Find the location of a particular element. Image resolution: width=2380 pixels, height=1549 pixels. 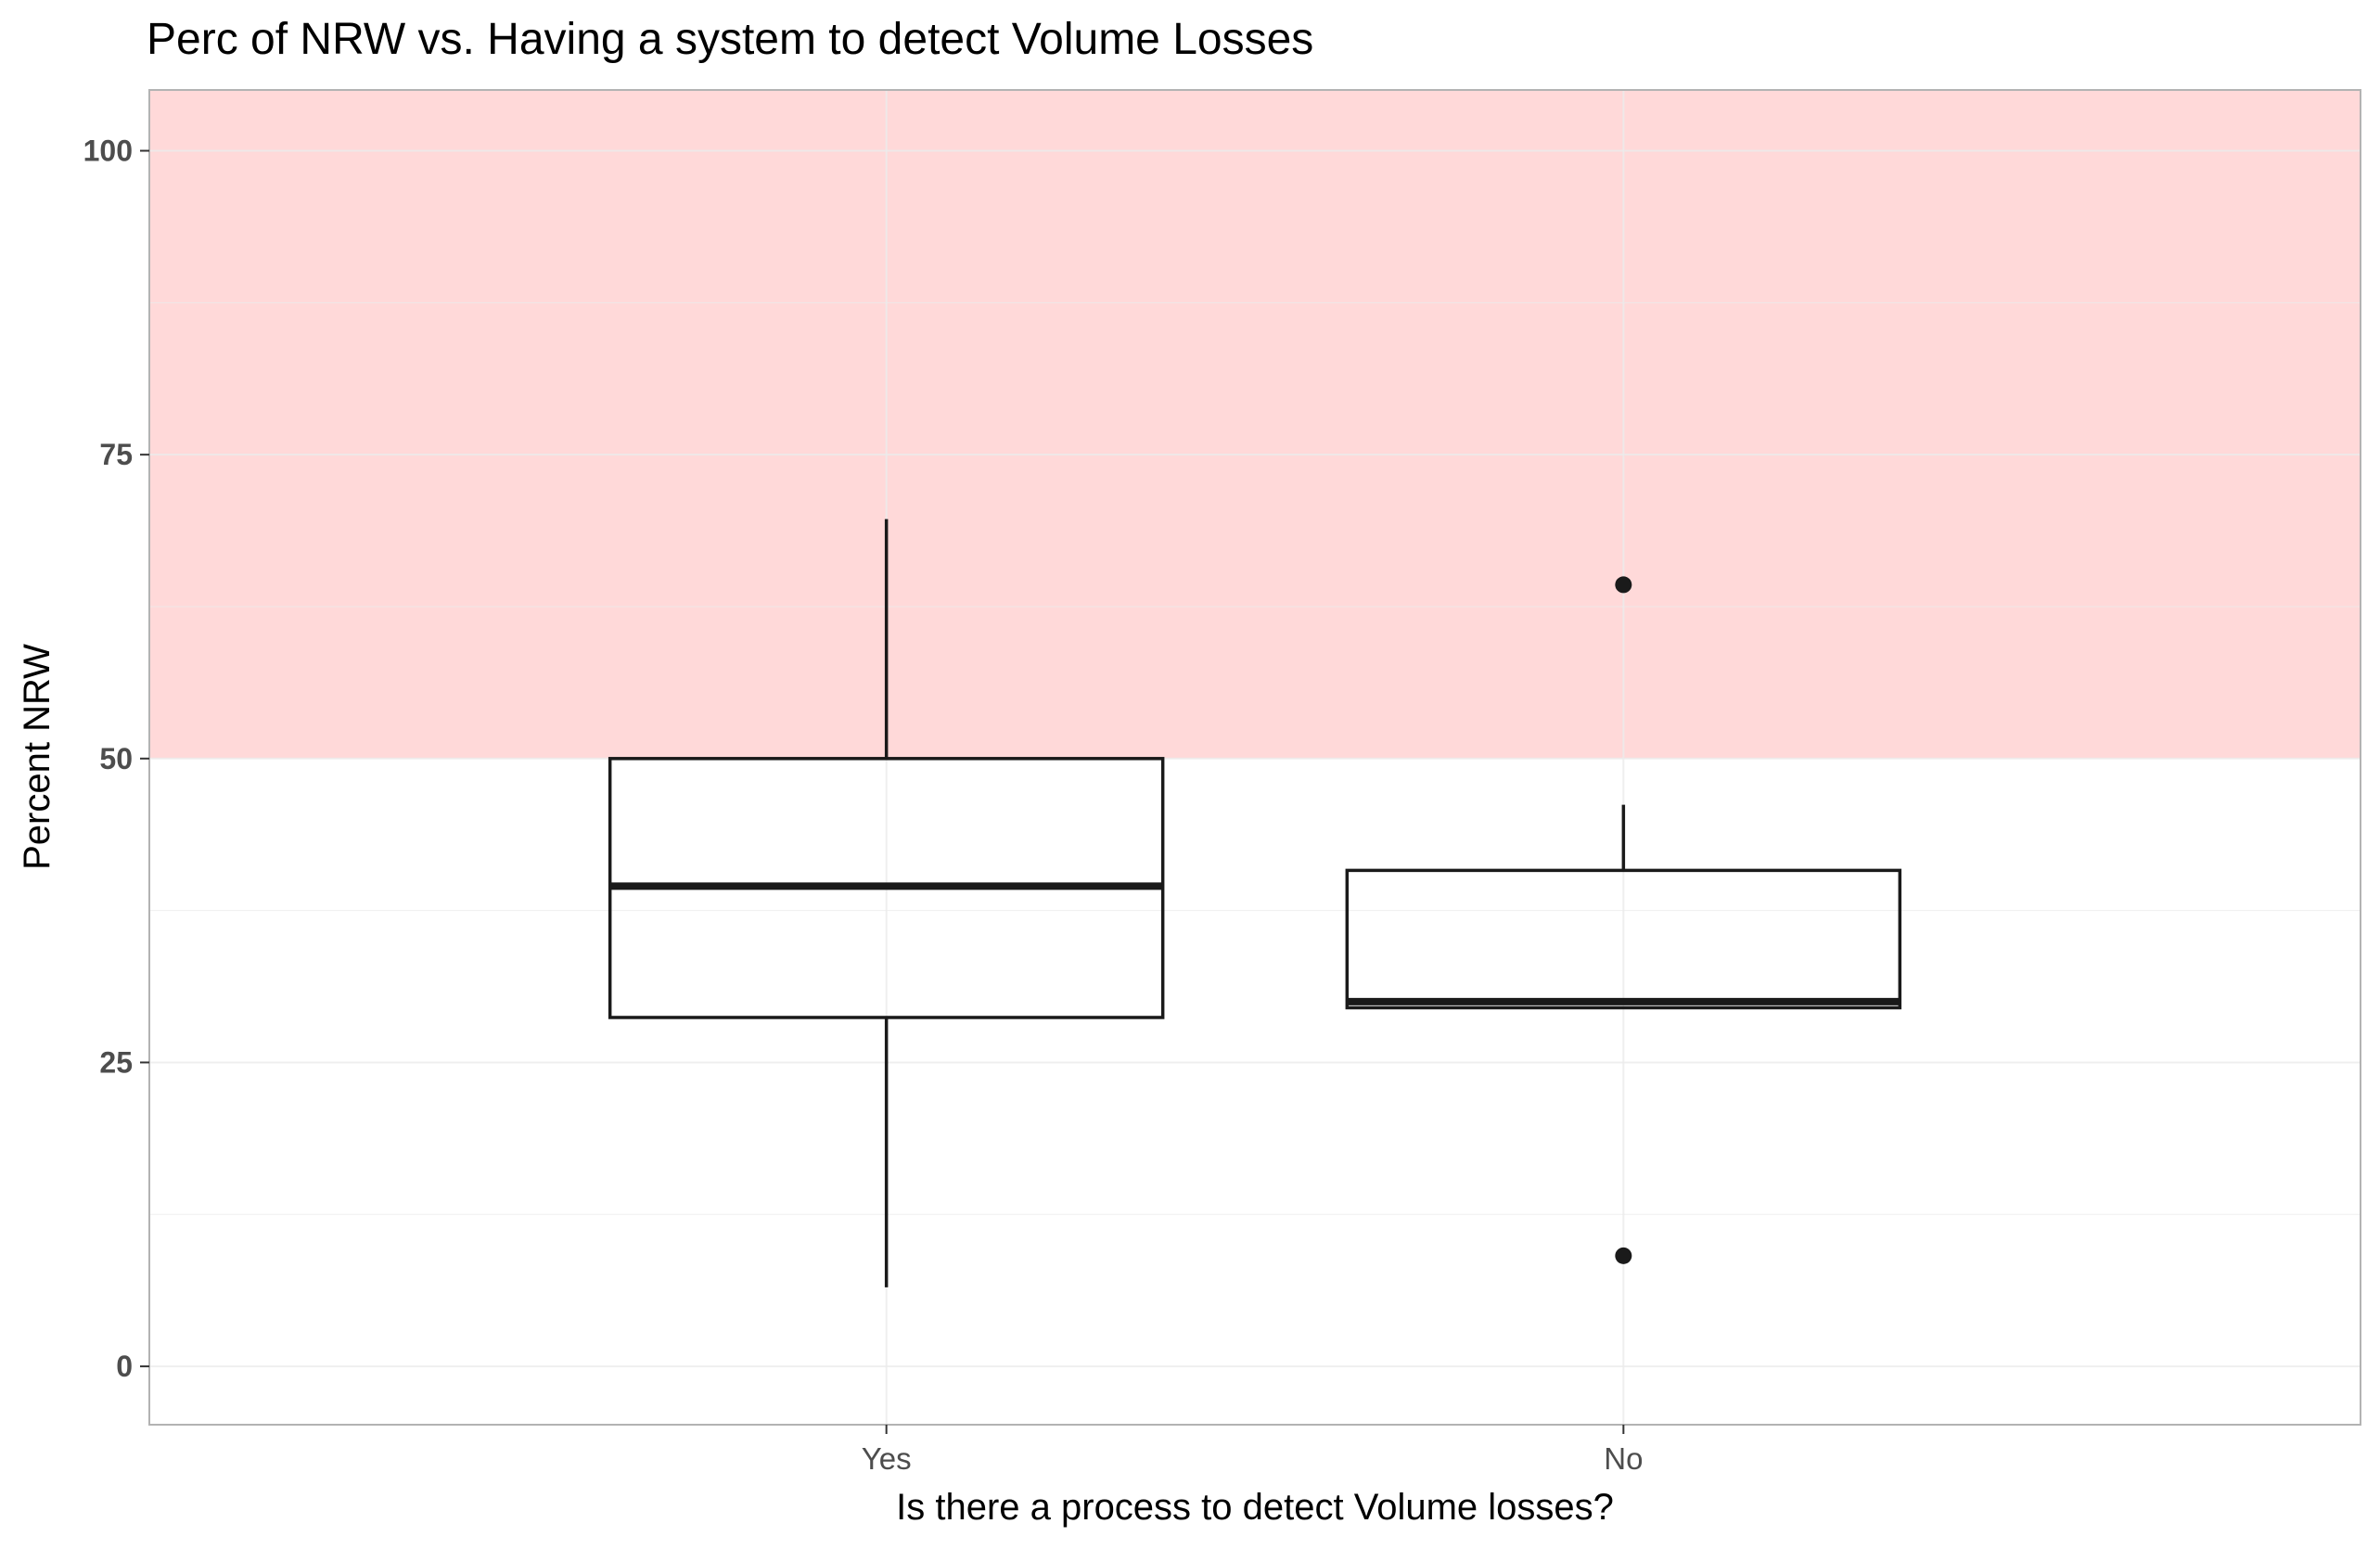

y-tick-label: 50 is located at coordinates (116, 758).